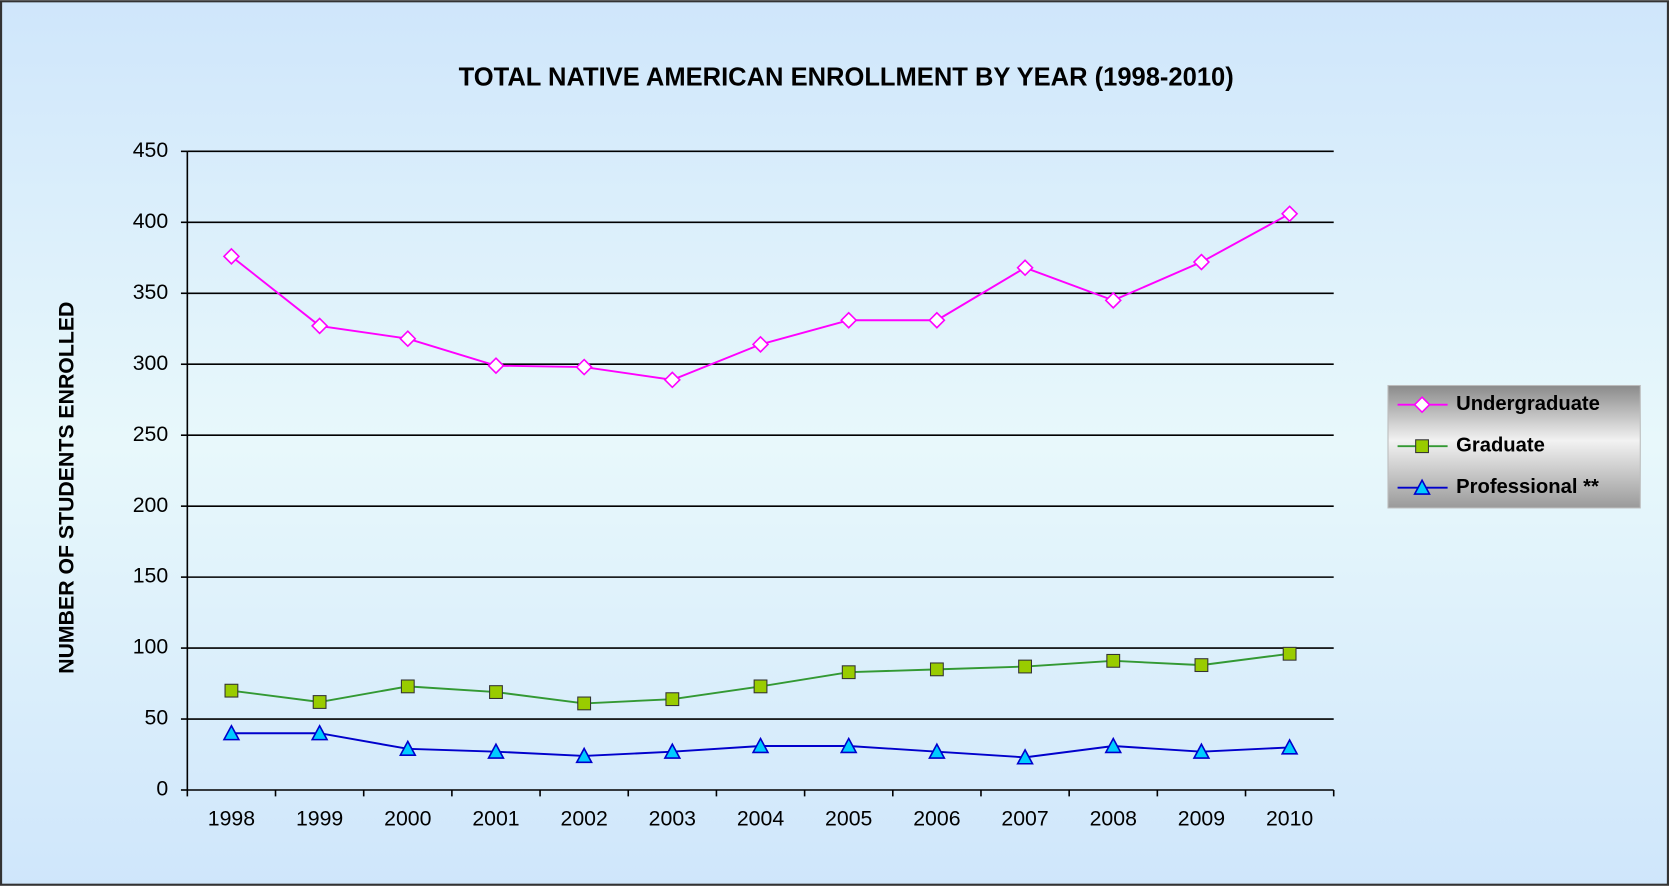 This screenshot has height=886, width=1669. What do you see at coordinates (1528, 404) in the screenshot?
I see `legend-label: Undergraduate` at bounding box center [1528, 404].